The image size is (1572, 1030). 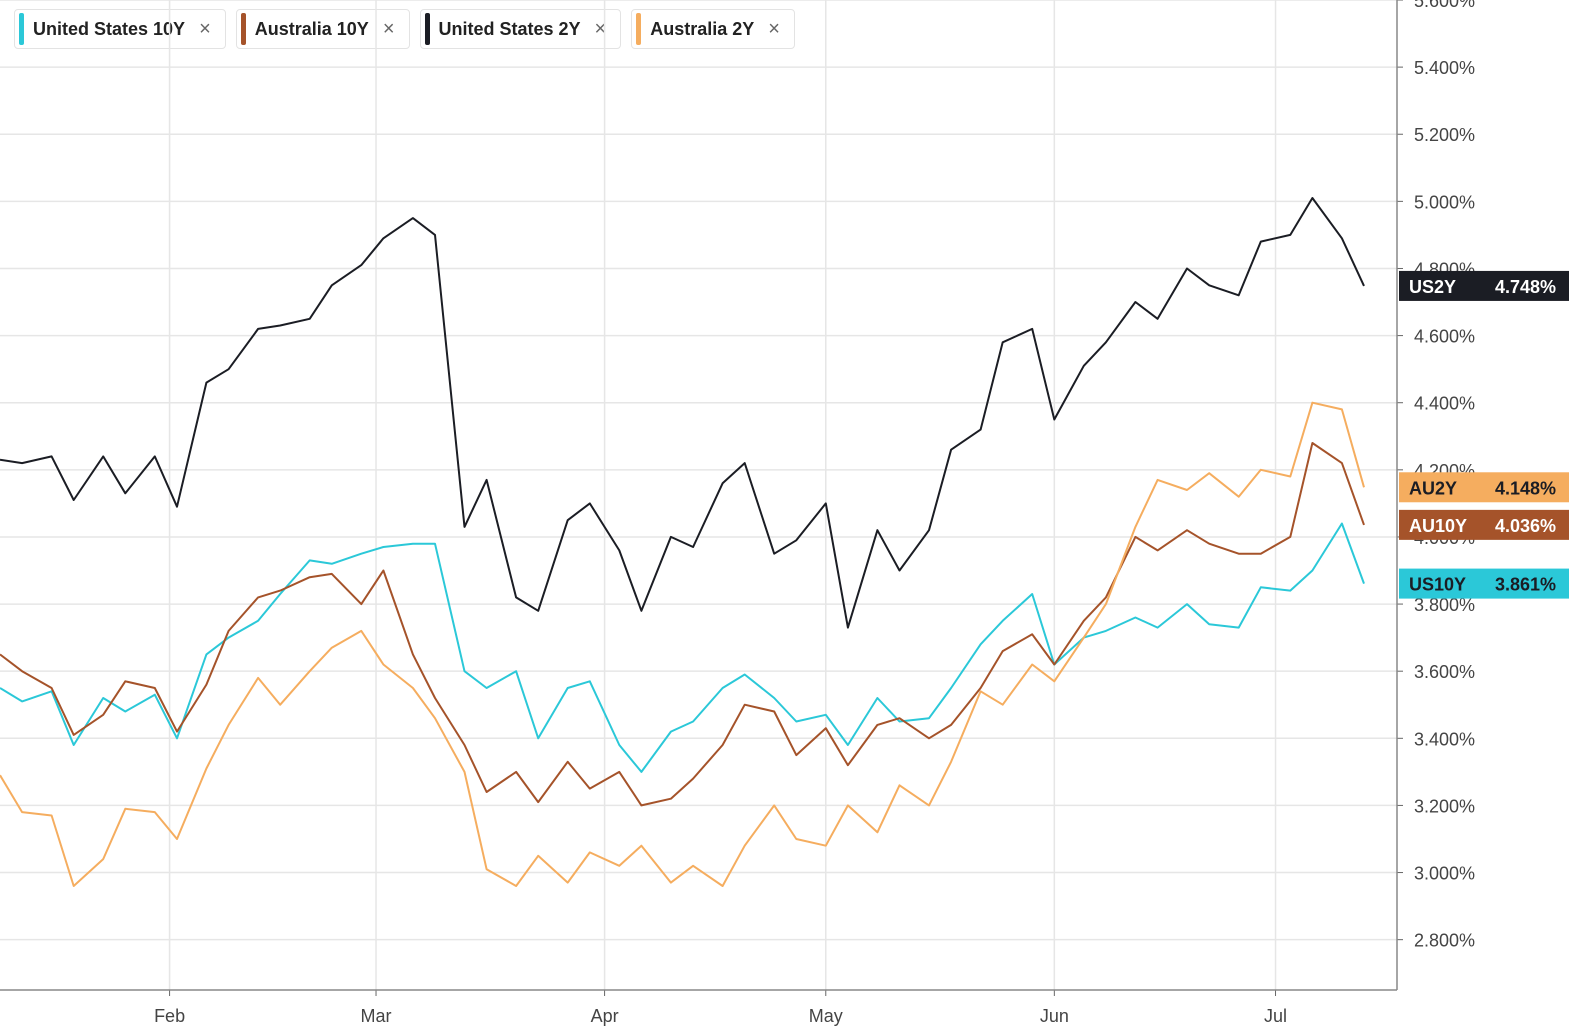 I want to click on legend-chip: United States 2Y ×, so click(x=520, y=29).